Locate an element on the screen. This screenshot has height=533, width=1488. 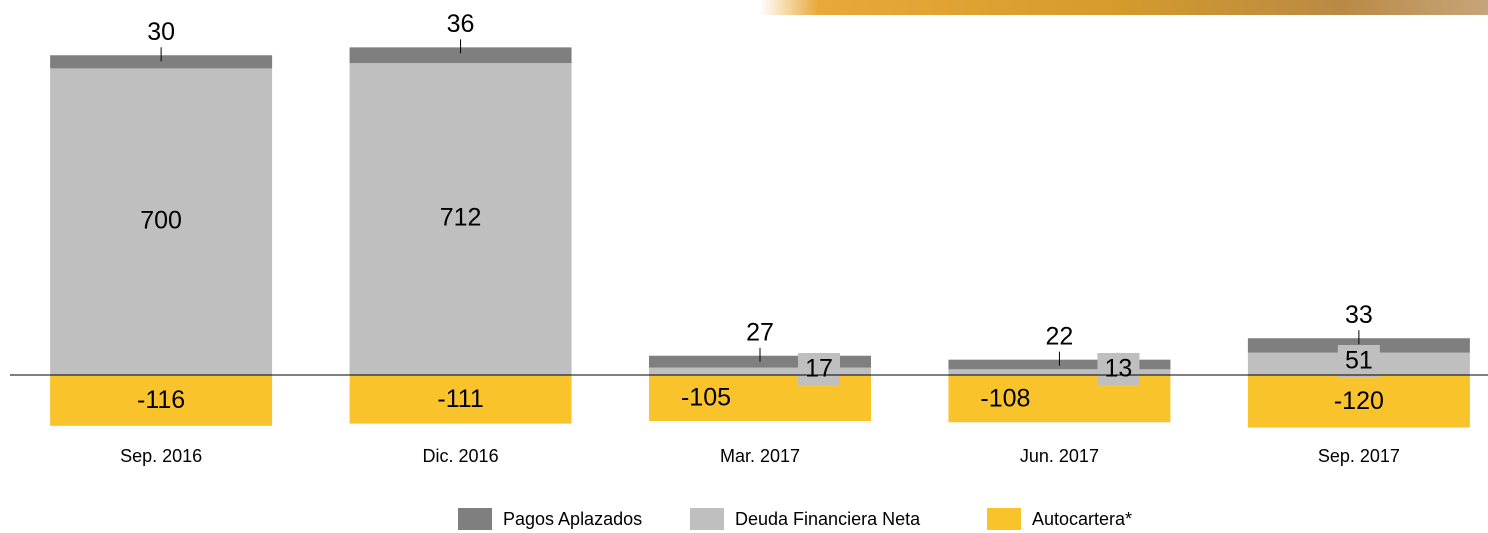
background-photo is located at coordinates (1124, 7).